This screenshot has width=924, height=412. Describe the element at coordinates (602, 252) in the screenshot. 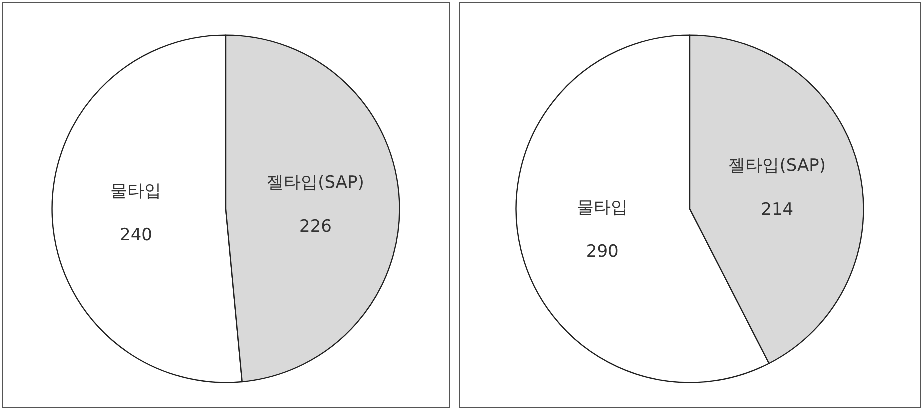

I see `data-label: 290` at that location.